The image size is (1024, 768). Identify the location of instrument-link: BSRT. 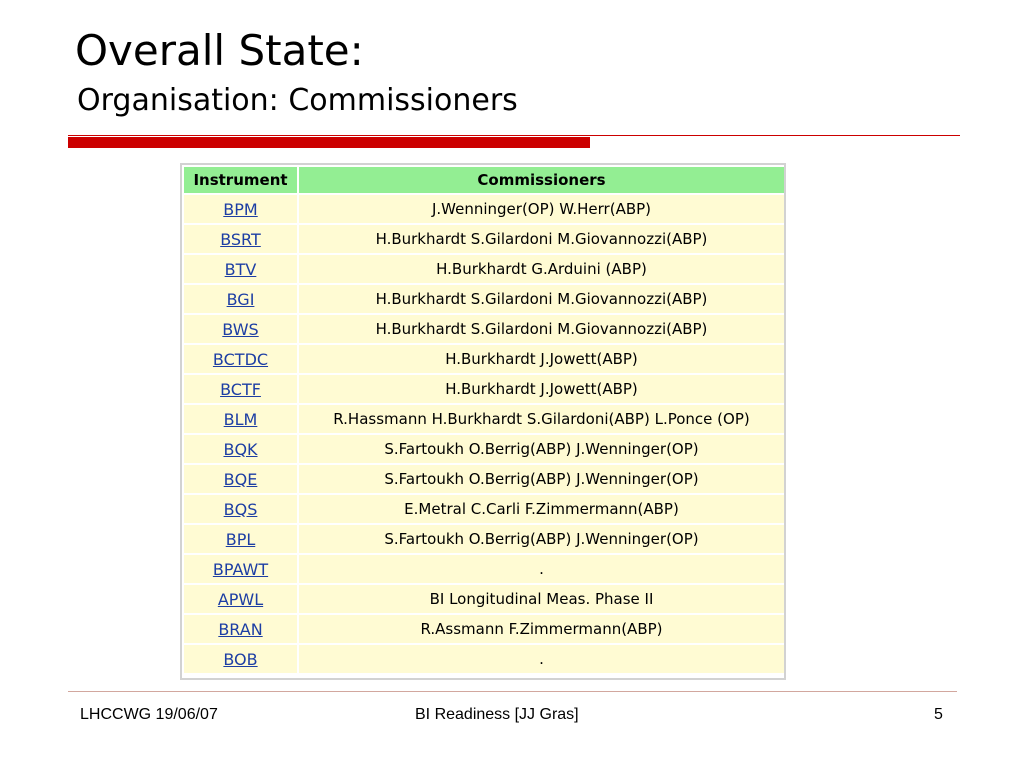
(240, 239).